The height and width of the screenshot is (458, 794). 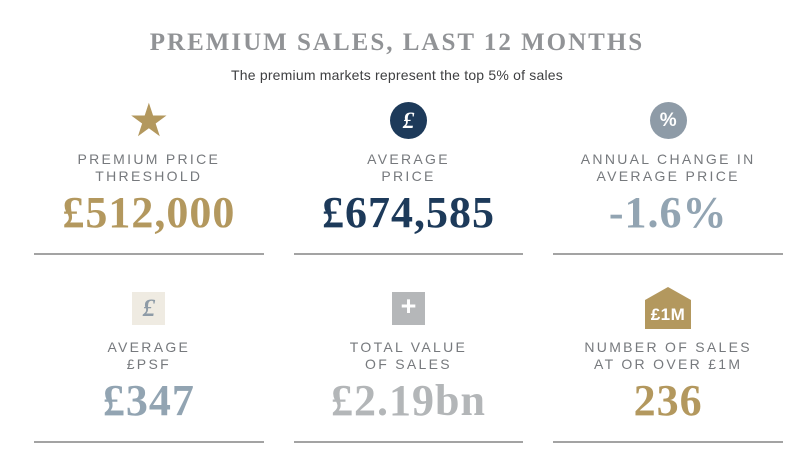 I want to click on stat-value: £347, so click(x=148, y=400).